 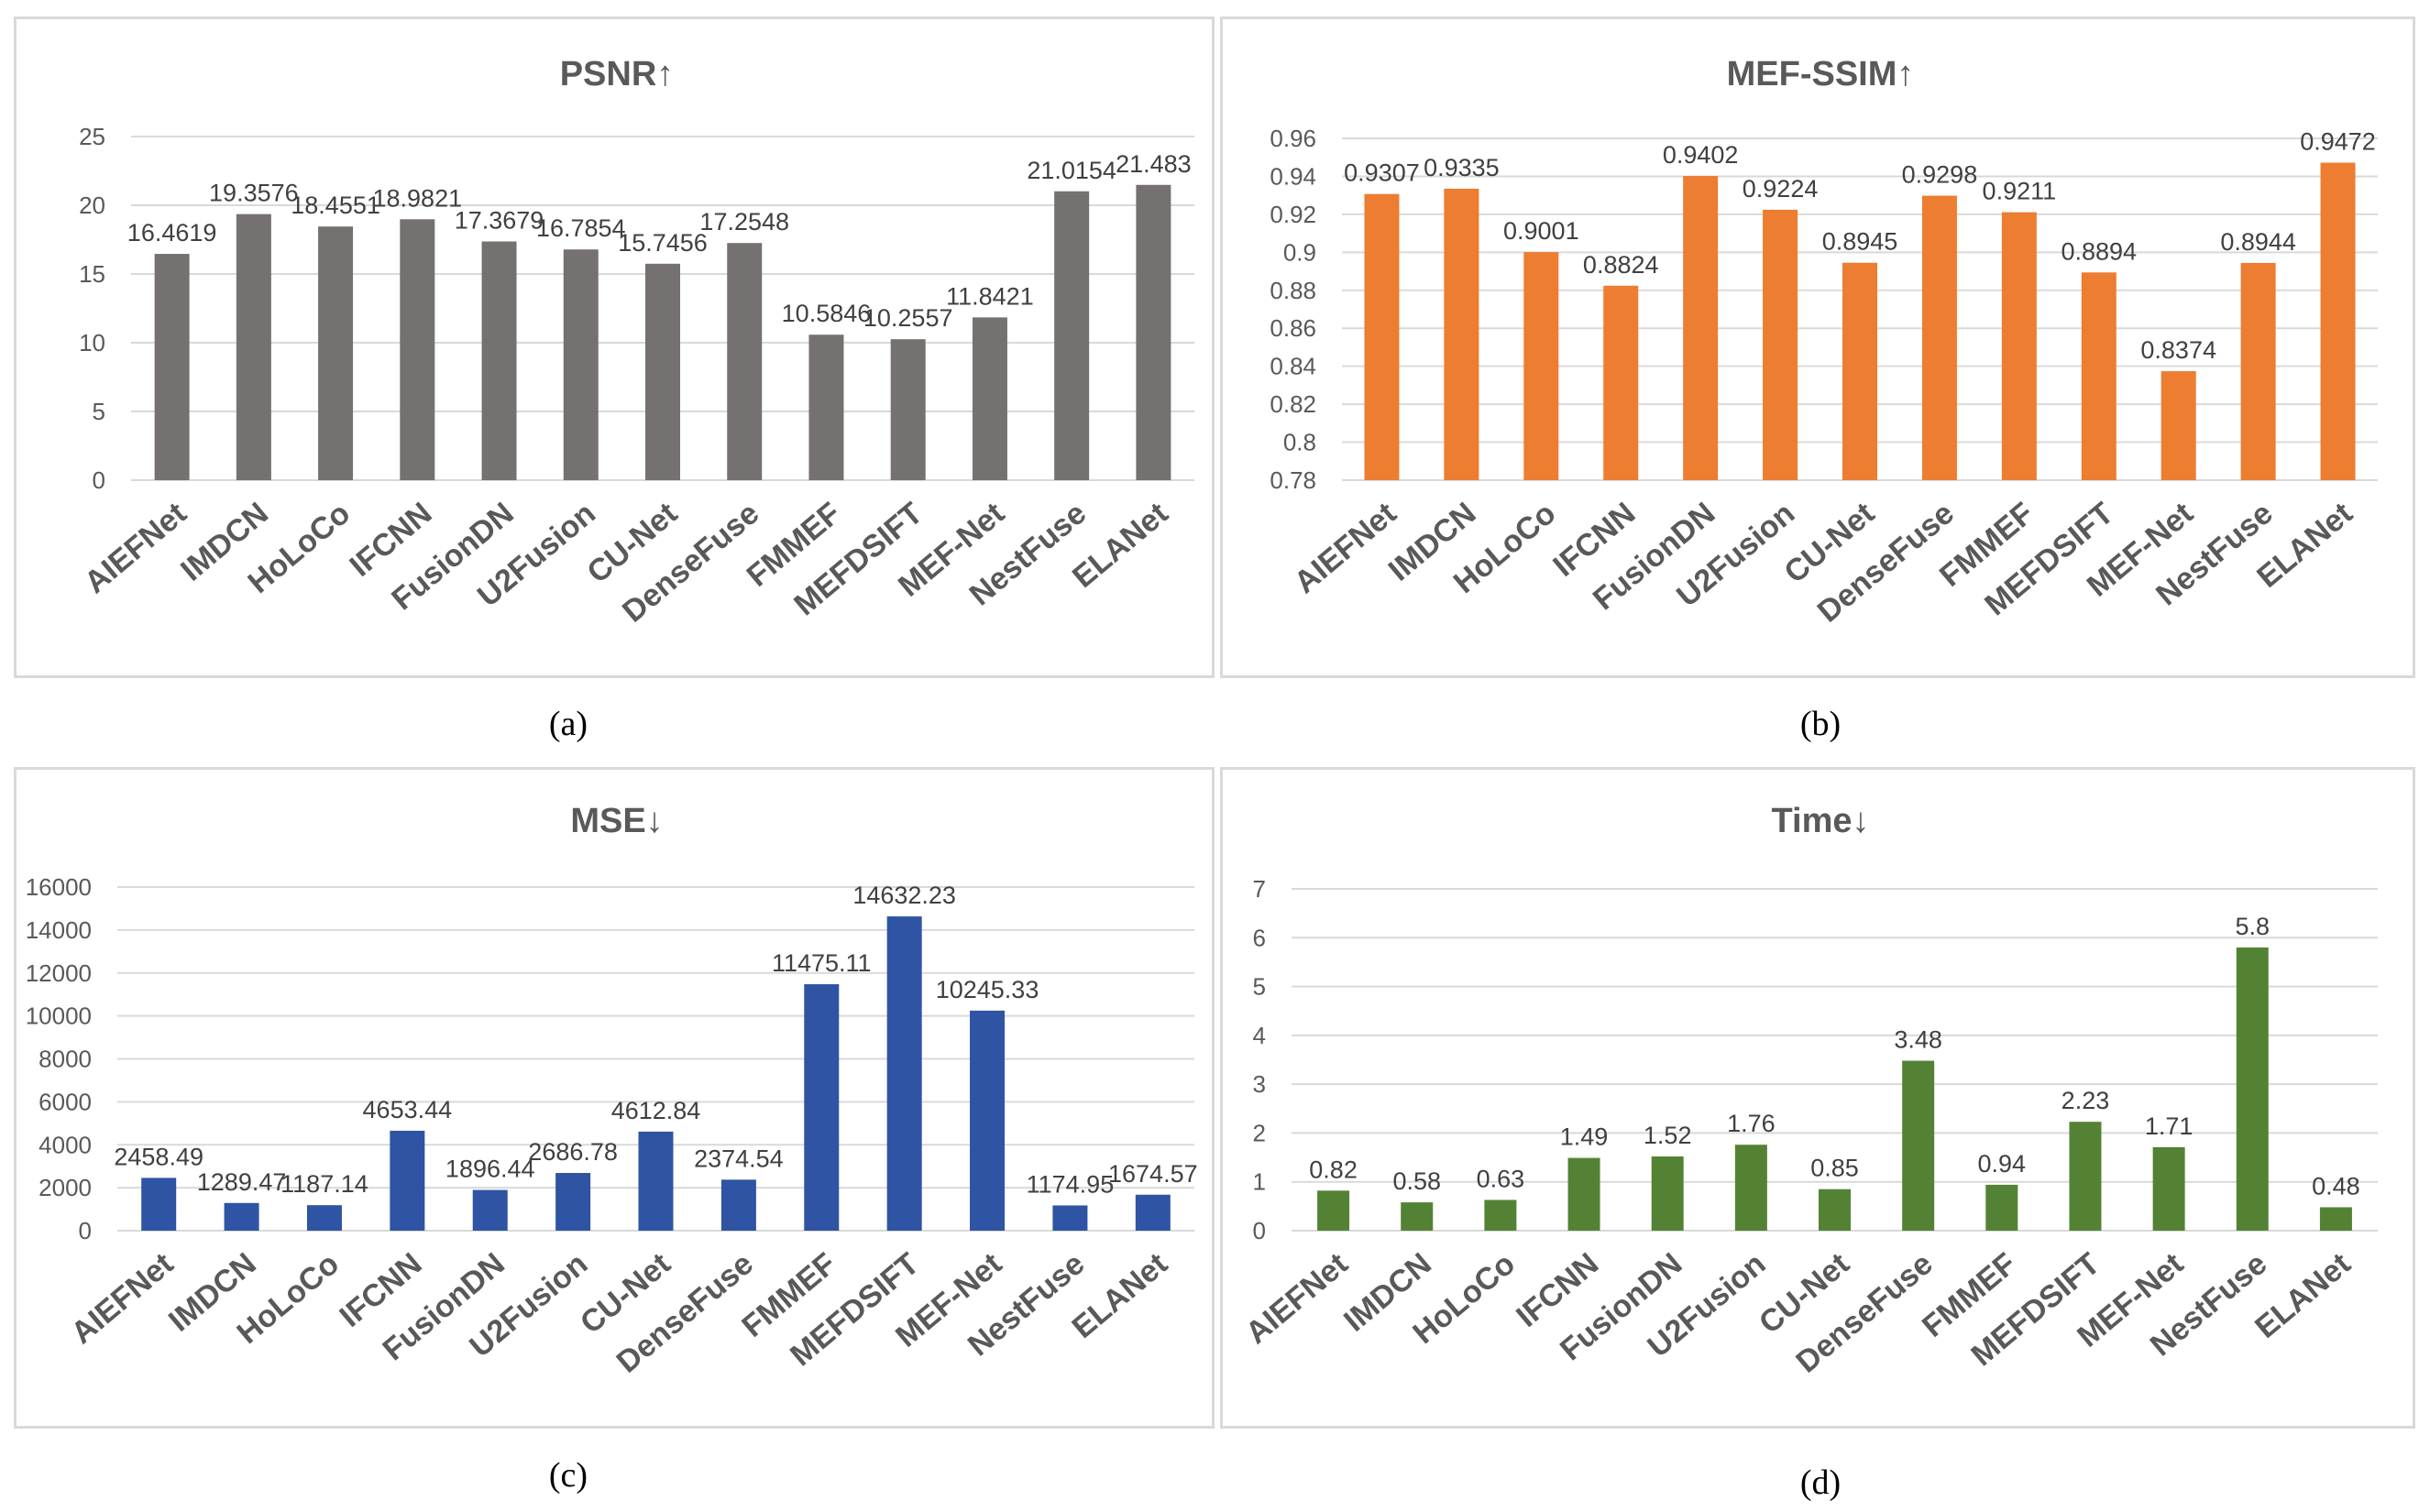 What do you see at coordinates (1259, 1182) in the screenshot?
I see `y-tick-label: 1` at bounding box center [1259, 1182].